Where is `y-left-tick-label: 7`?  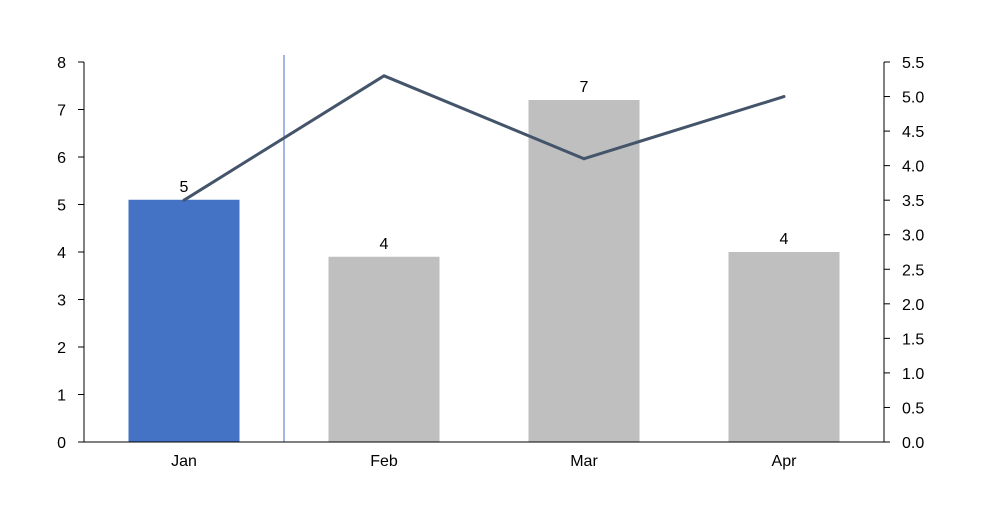
y-left-tick-label: 7 is located at coordinates (61, 111).